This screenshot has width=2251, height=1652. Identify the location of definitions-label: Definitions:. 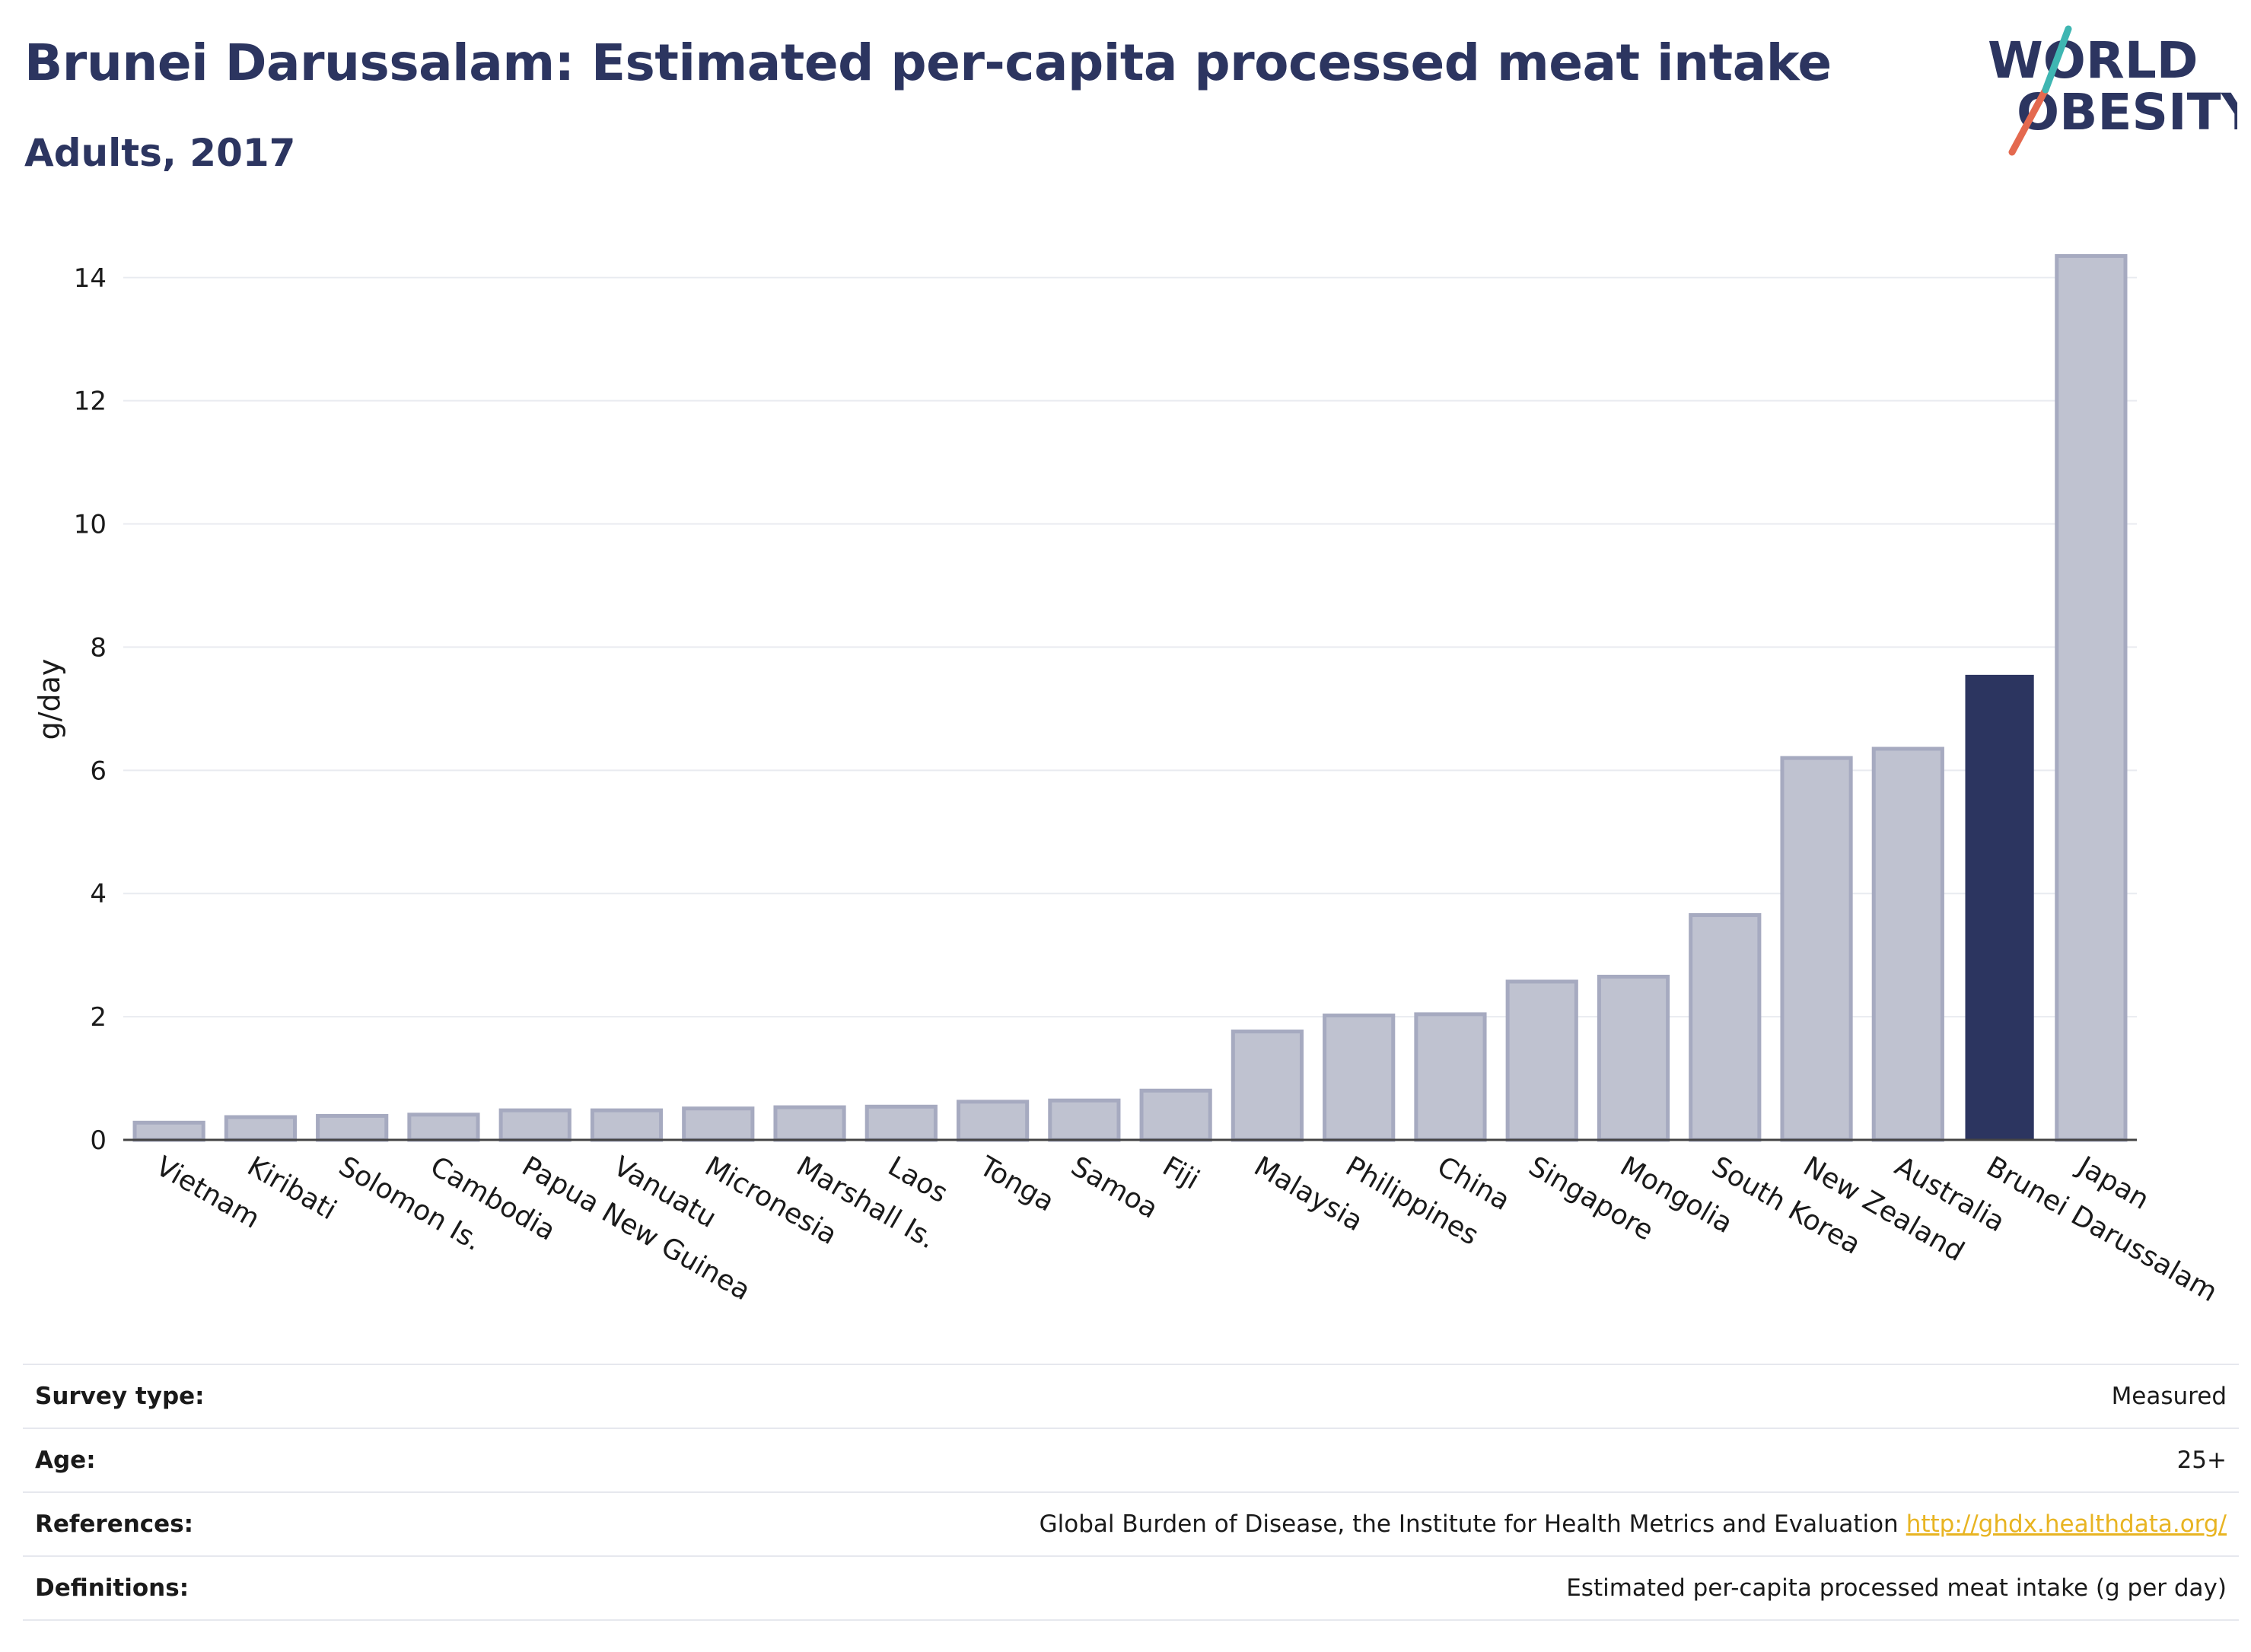
(112, 1588).